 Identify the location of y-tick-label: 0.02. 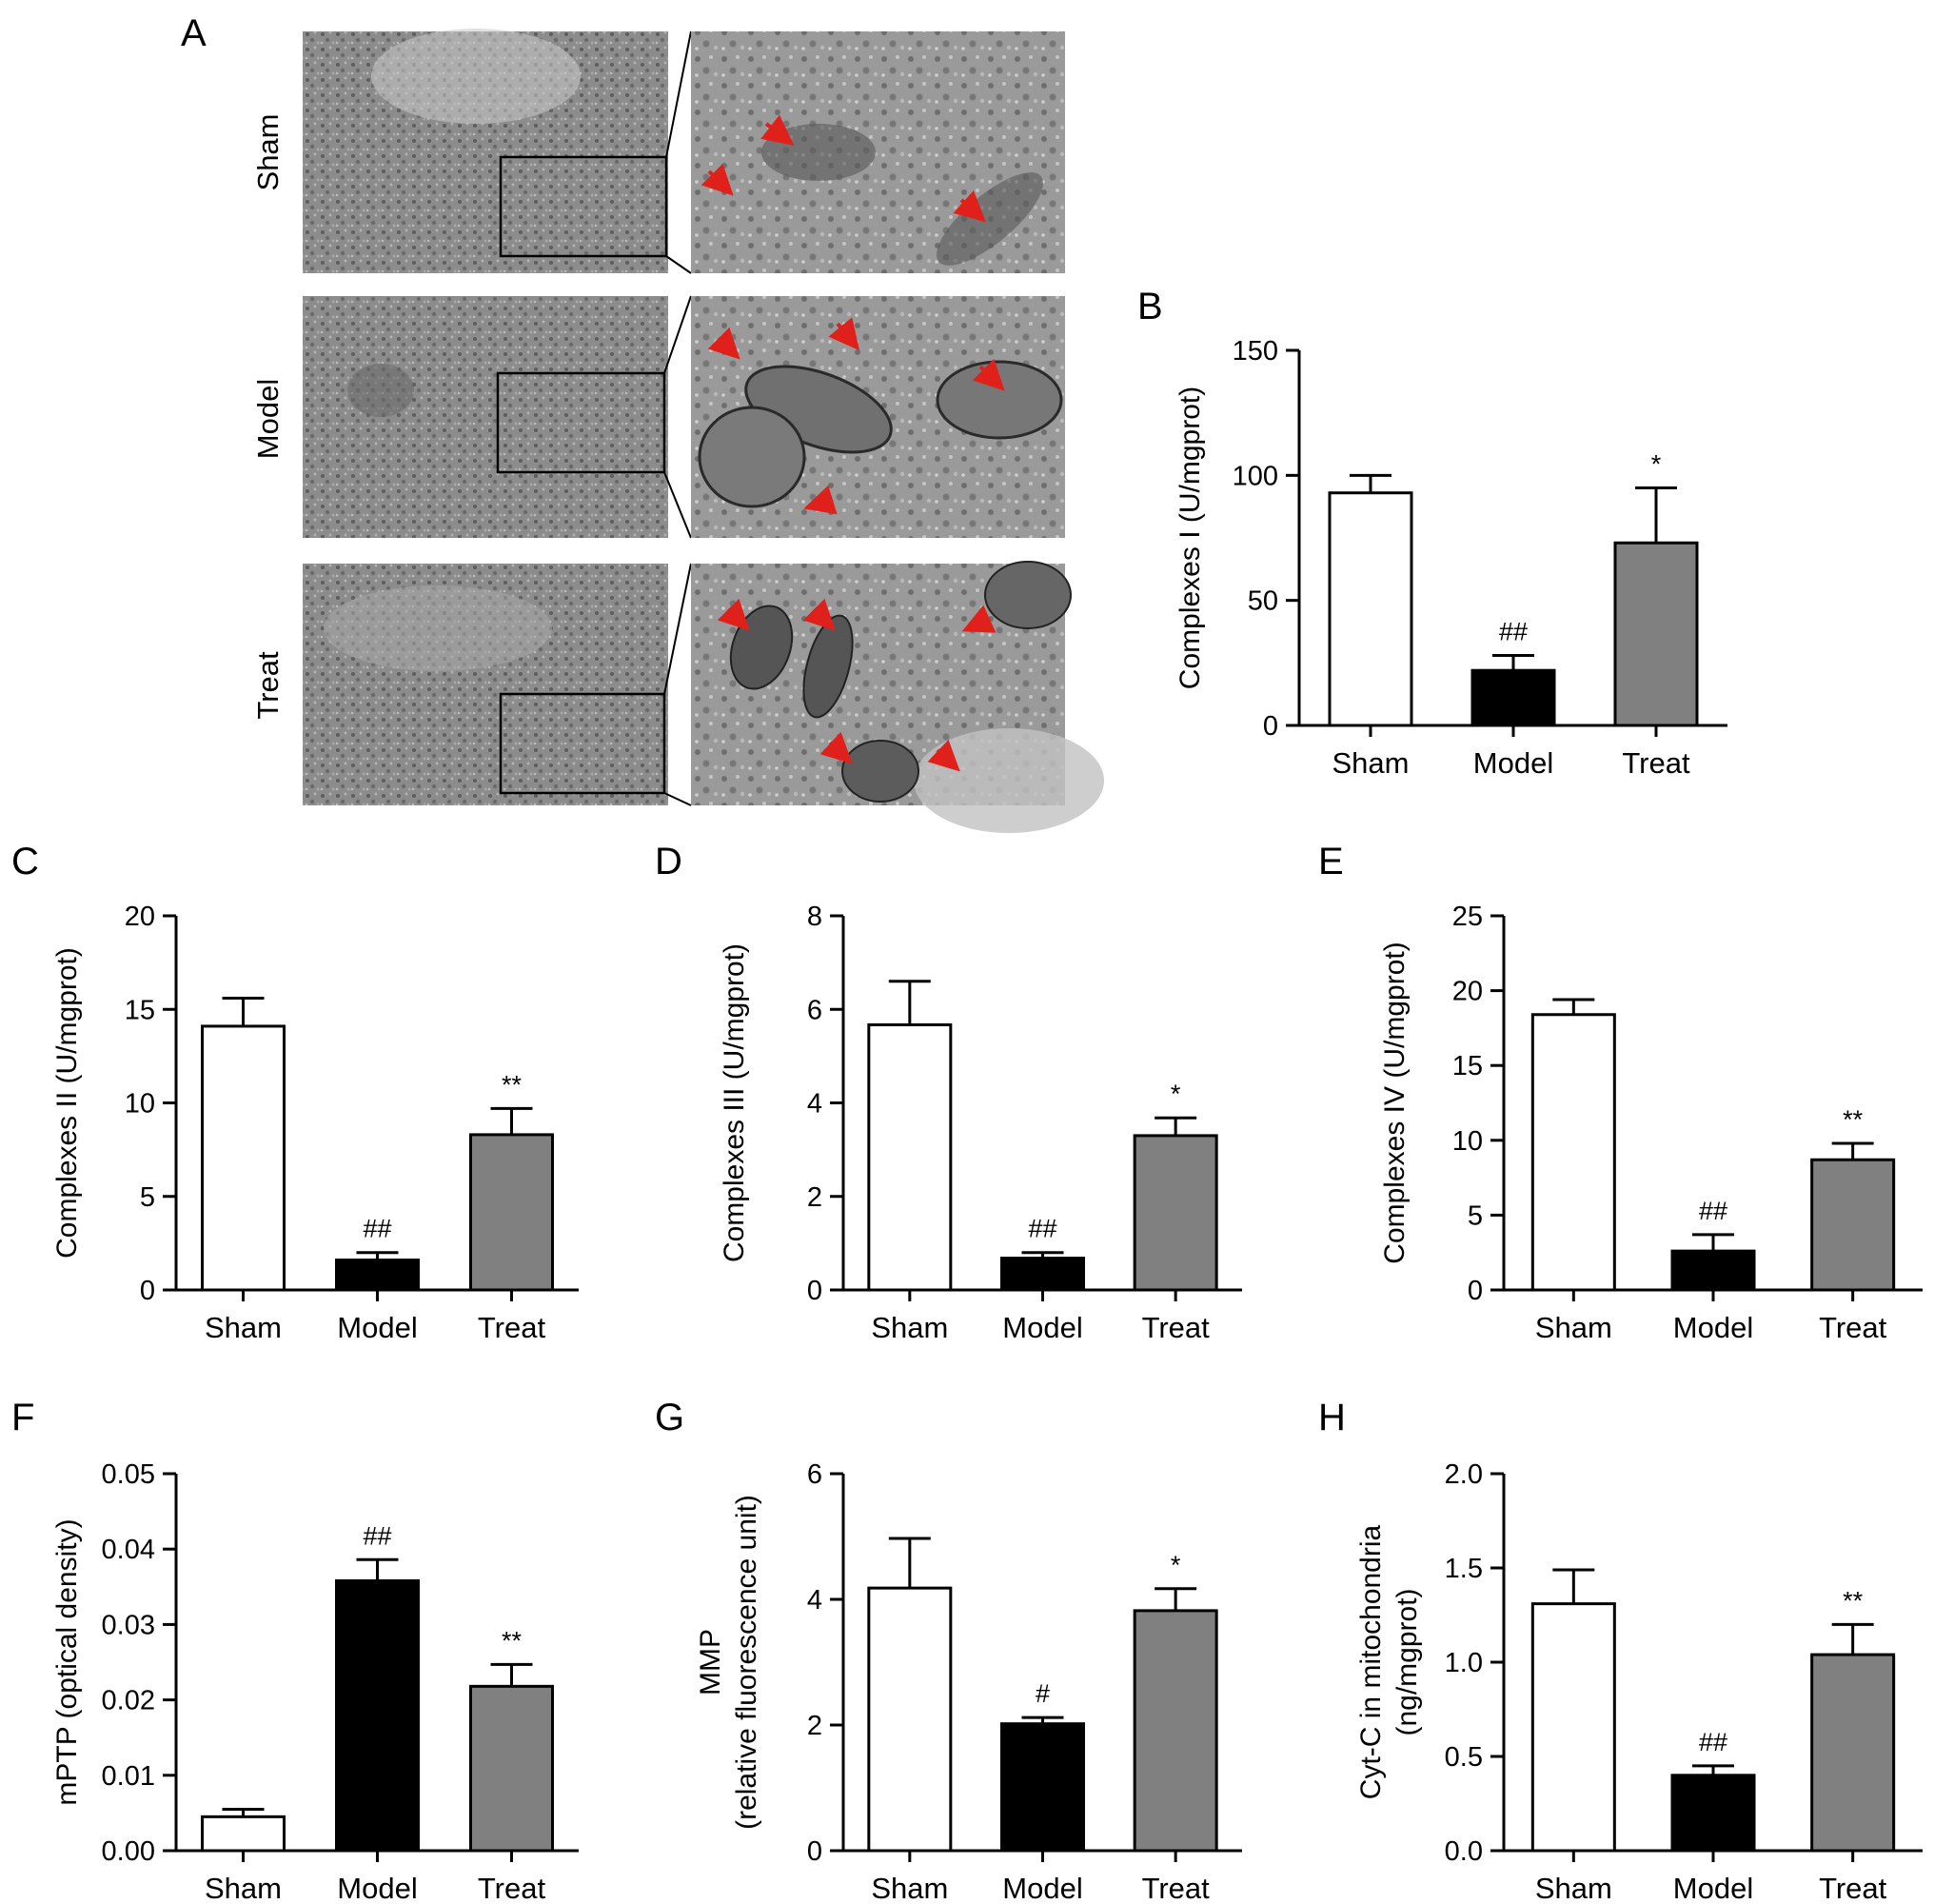
(128, 1701).